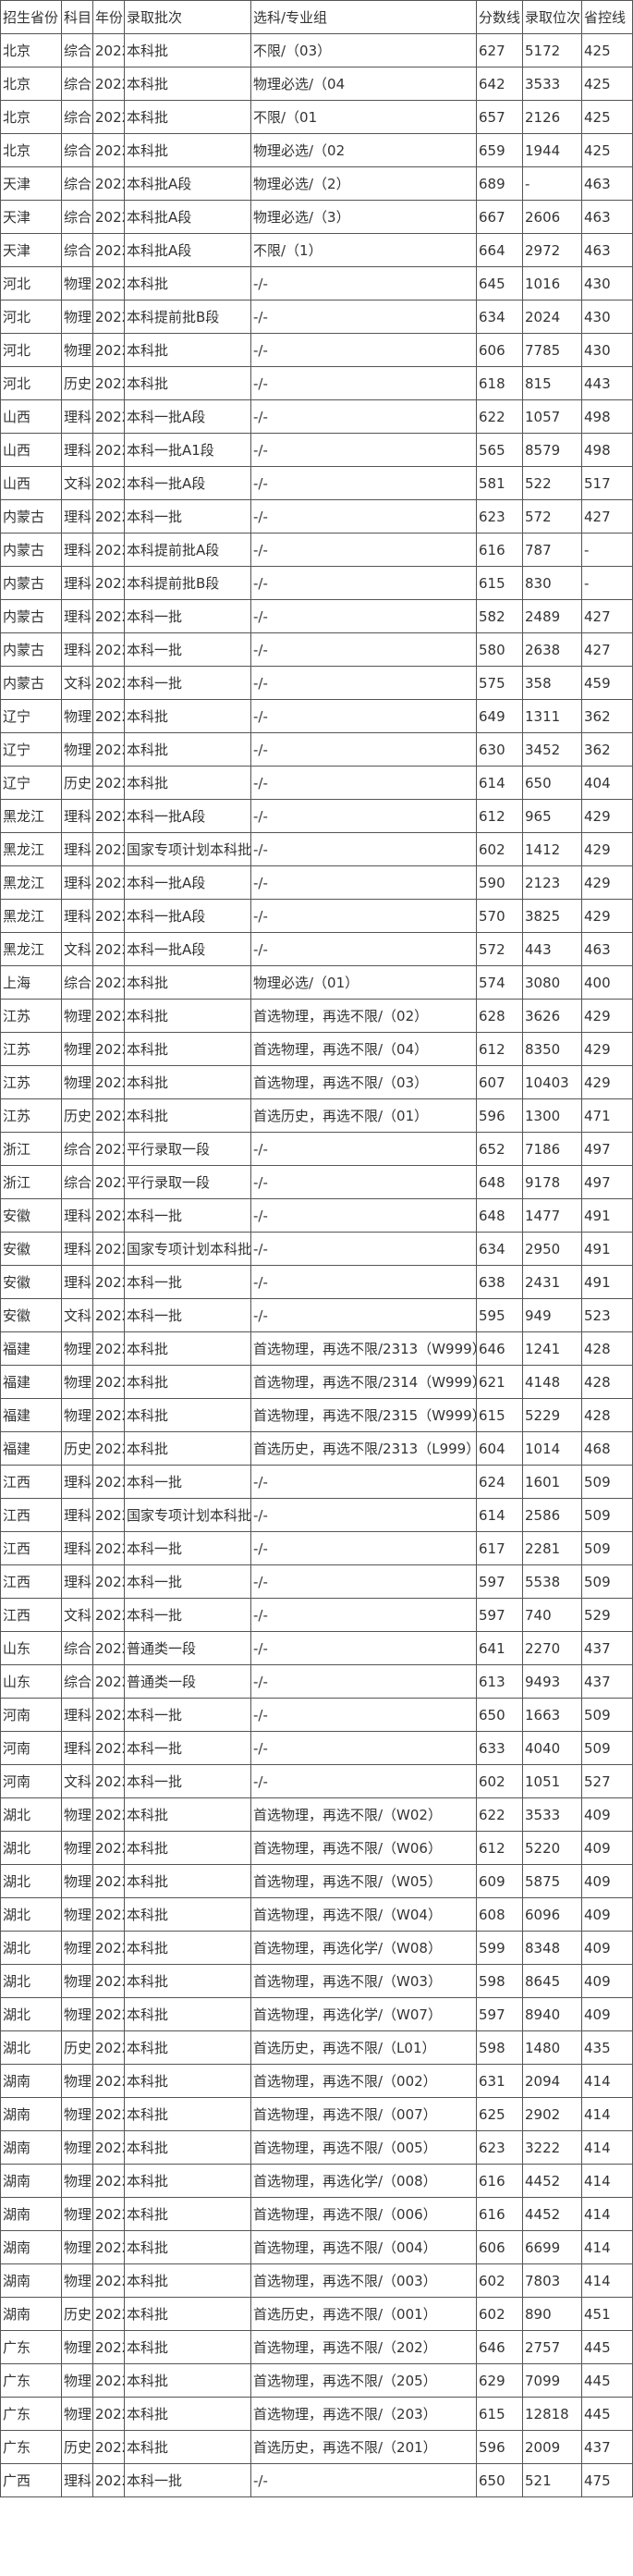 This screenshot has height=2576, width=633. What do you see at coordinates (500, 816) in the screenshot?
I see `table-cell: 612` at bounding box center [500, 816].